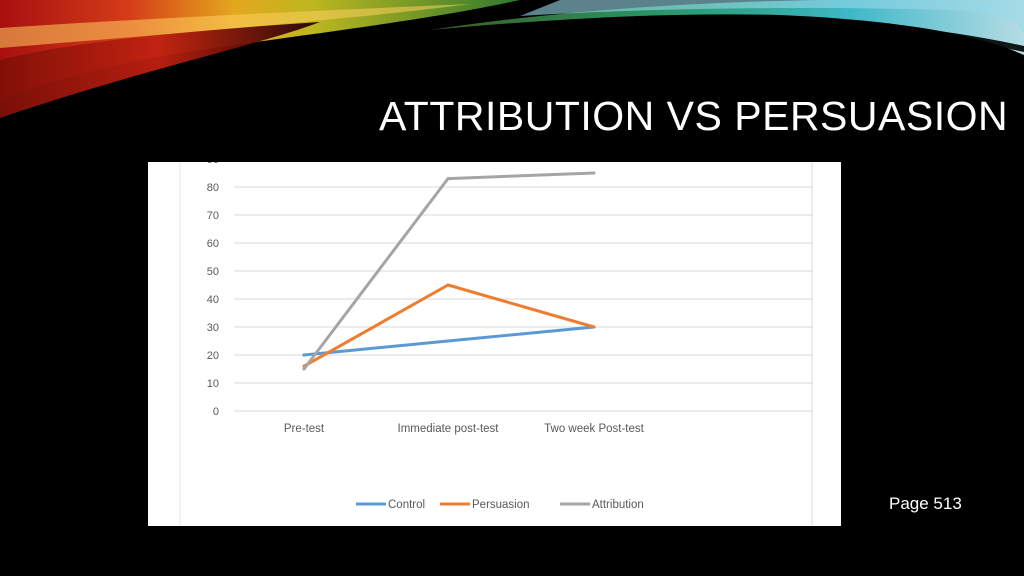  I want to click on y-tick-label: 60, so click(213, 244).